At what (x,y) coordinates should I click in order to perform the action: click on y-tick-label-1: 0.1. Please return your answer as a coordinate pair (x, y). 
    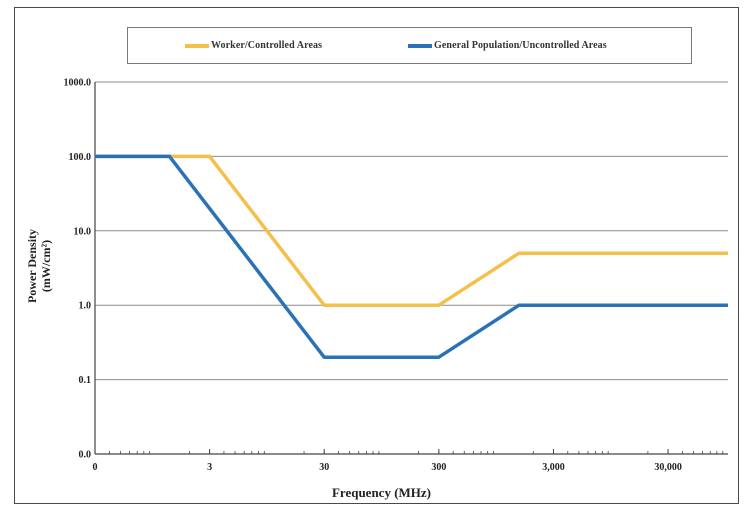
    Looking at the image, I should click on (85, 380).